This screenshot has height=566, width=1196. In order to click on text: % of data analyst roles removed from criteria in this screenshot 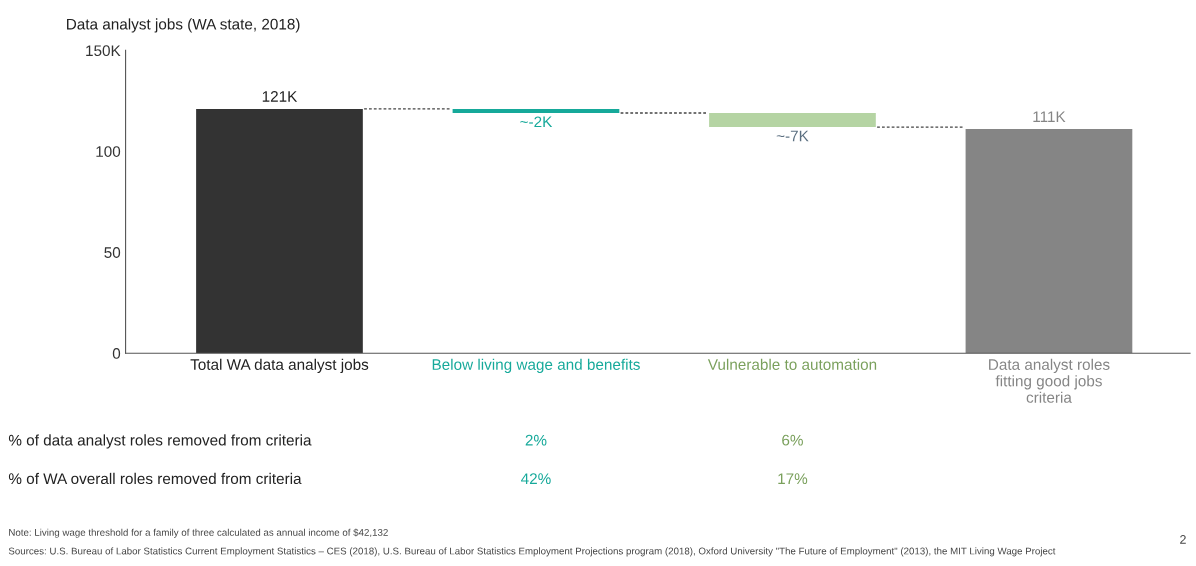, I will do `click(160, 441)`.